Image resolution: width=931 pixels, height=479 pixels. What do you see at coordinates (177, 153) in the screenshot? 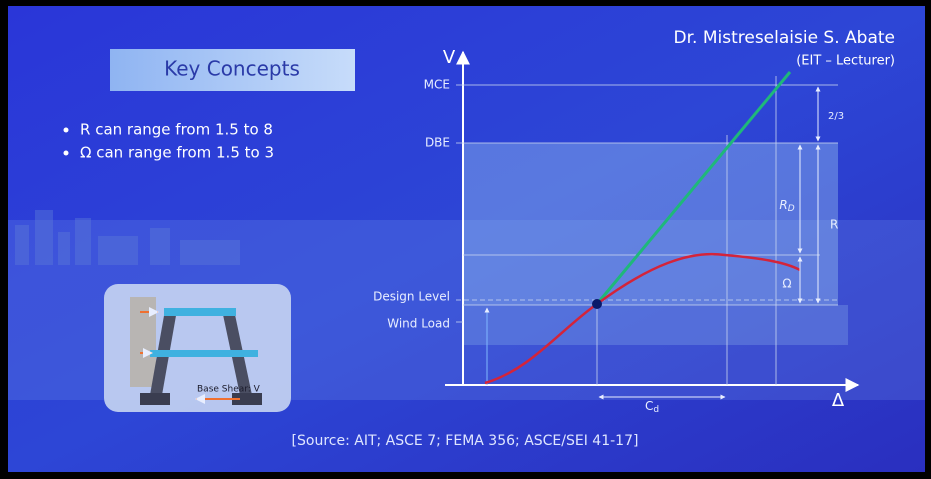
I see `bullet: Ω can range from 1.5 to 3` at bounding box center [177, 153].